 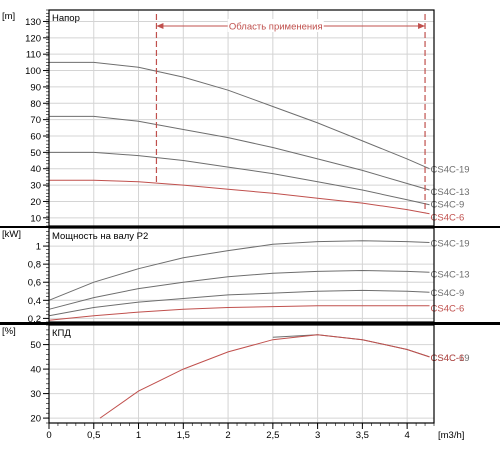 I want to click on range-arrow-head-left, so click(x=160, y=26).